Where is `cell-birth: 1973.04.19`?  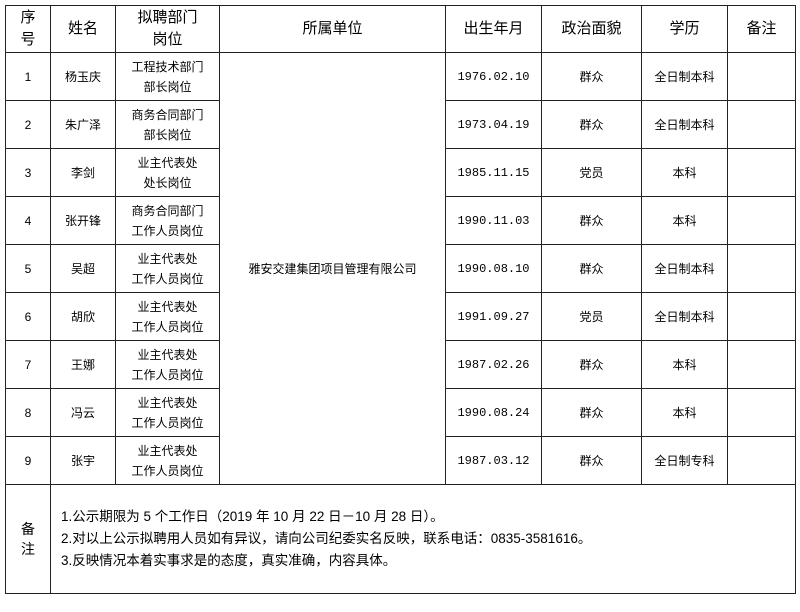
cell-birth: 1973.04.19 is located at coordinates (493, 124).